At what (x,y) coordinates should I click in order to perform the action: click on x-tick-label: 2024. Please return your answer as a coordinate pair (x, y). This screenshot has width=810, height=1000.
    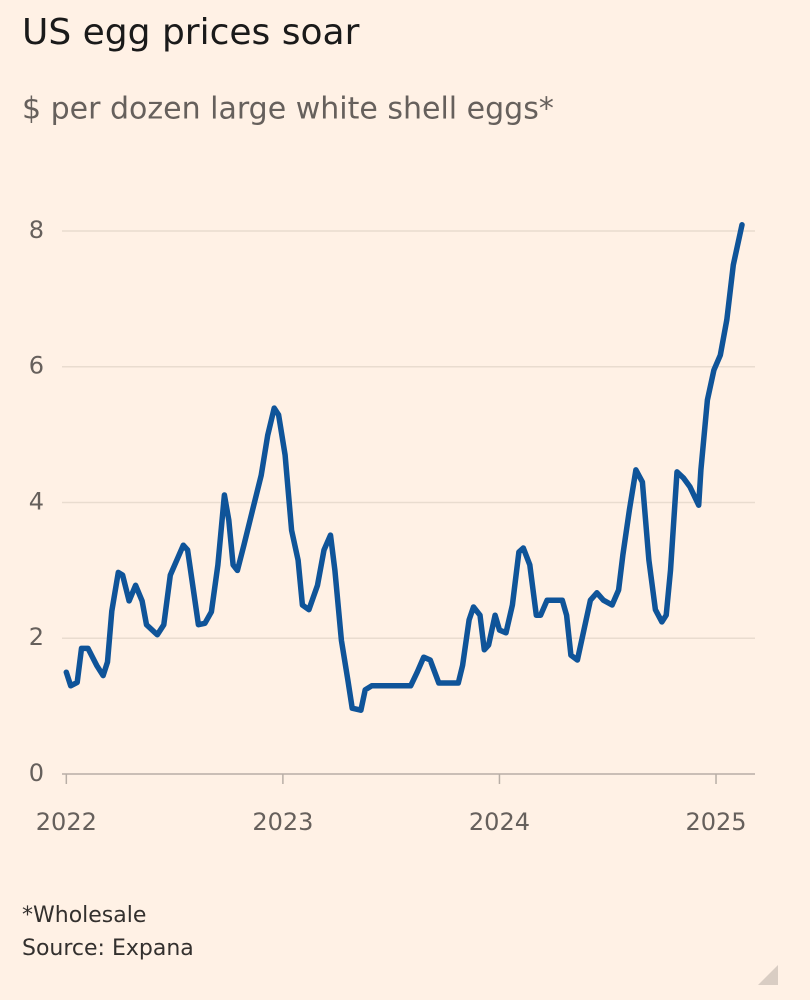
    Looking at the image, I should click on (499, 822).